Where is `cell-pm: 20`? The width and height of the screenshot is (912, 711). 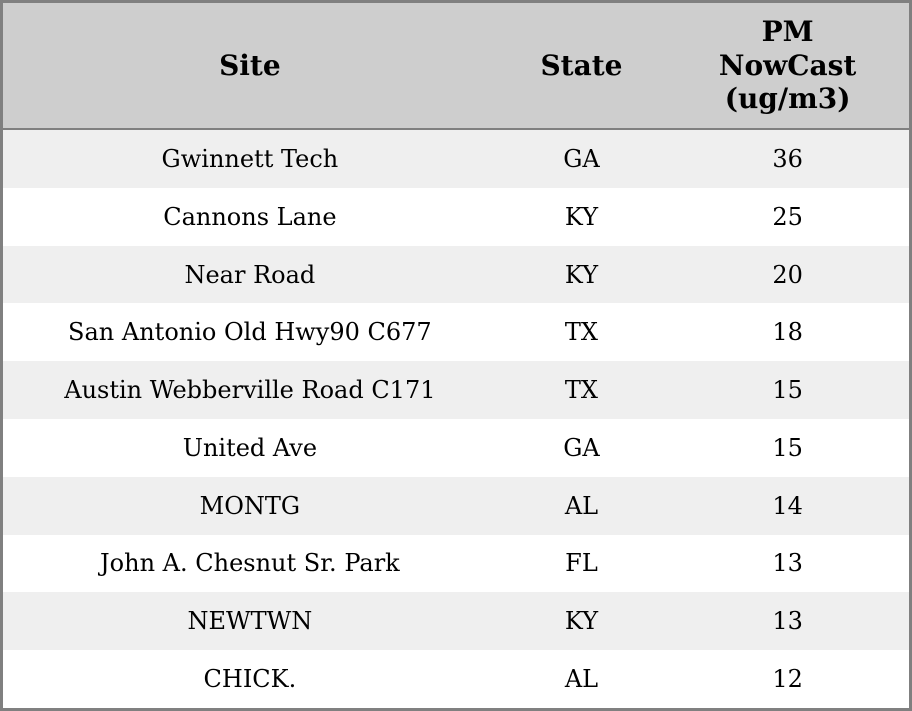 cell-pm: 20 is located at coordinates (787, 274).